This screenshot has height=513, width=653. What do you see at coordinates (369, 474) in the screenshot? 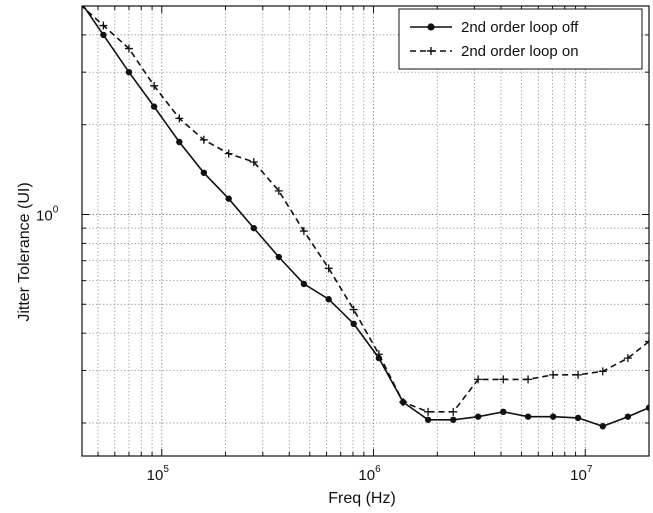
I see `x-tick-label: 10⁶` at bounding box center [369, 474].